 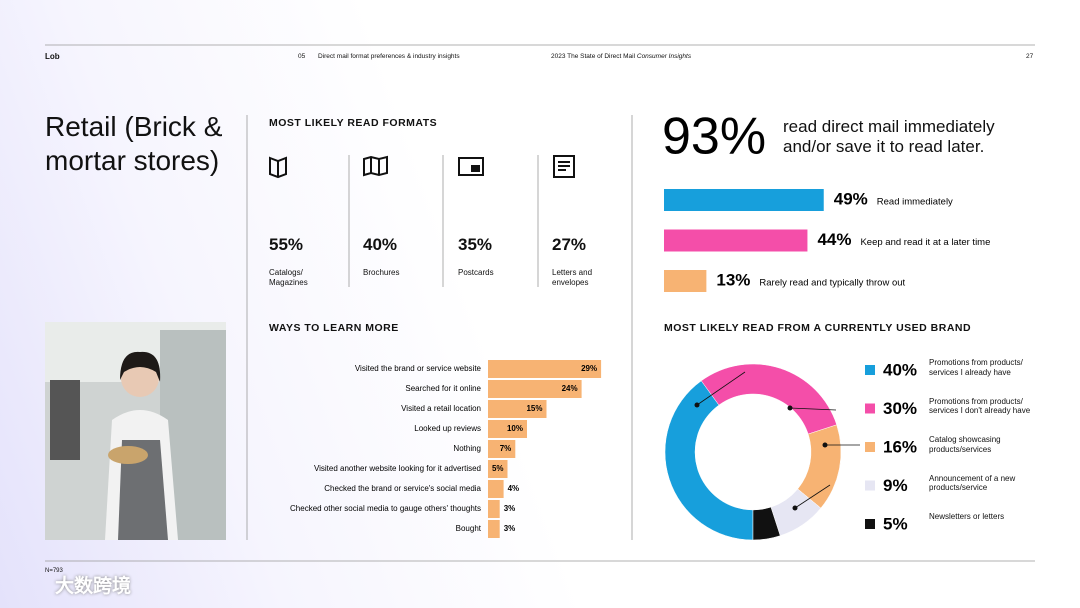 I want to click on report-subtitle: Consumer Insights, so click(x=664, y=56).